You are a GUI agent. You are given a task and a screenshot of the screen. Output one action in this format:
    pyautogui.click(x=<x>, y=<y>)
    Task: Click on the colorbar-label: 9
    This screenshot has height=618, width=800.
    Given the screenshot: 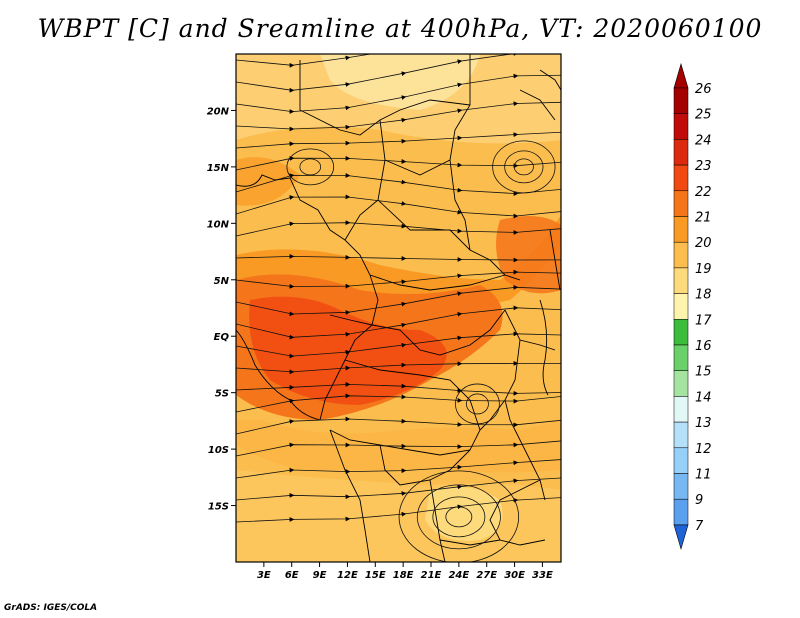 What is the action you would take?
    pyautogui.click(x=699, y=500)
    